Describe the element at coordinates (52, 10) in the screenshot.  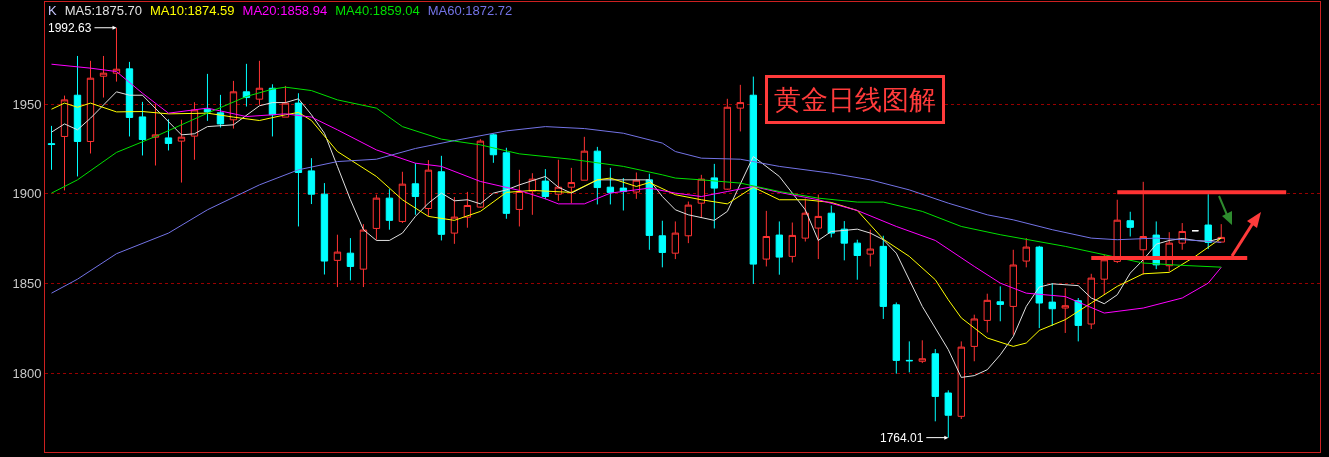
I see `annotation: K` at that location.